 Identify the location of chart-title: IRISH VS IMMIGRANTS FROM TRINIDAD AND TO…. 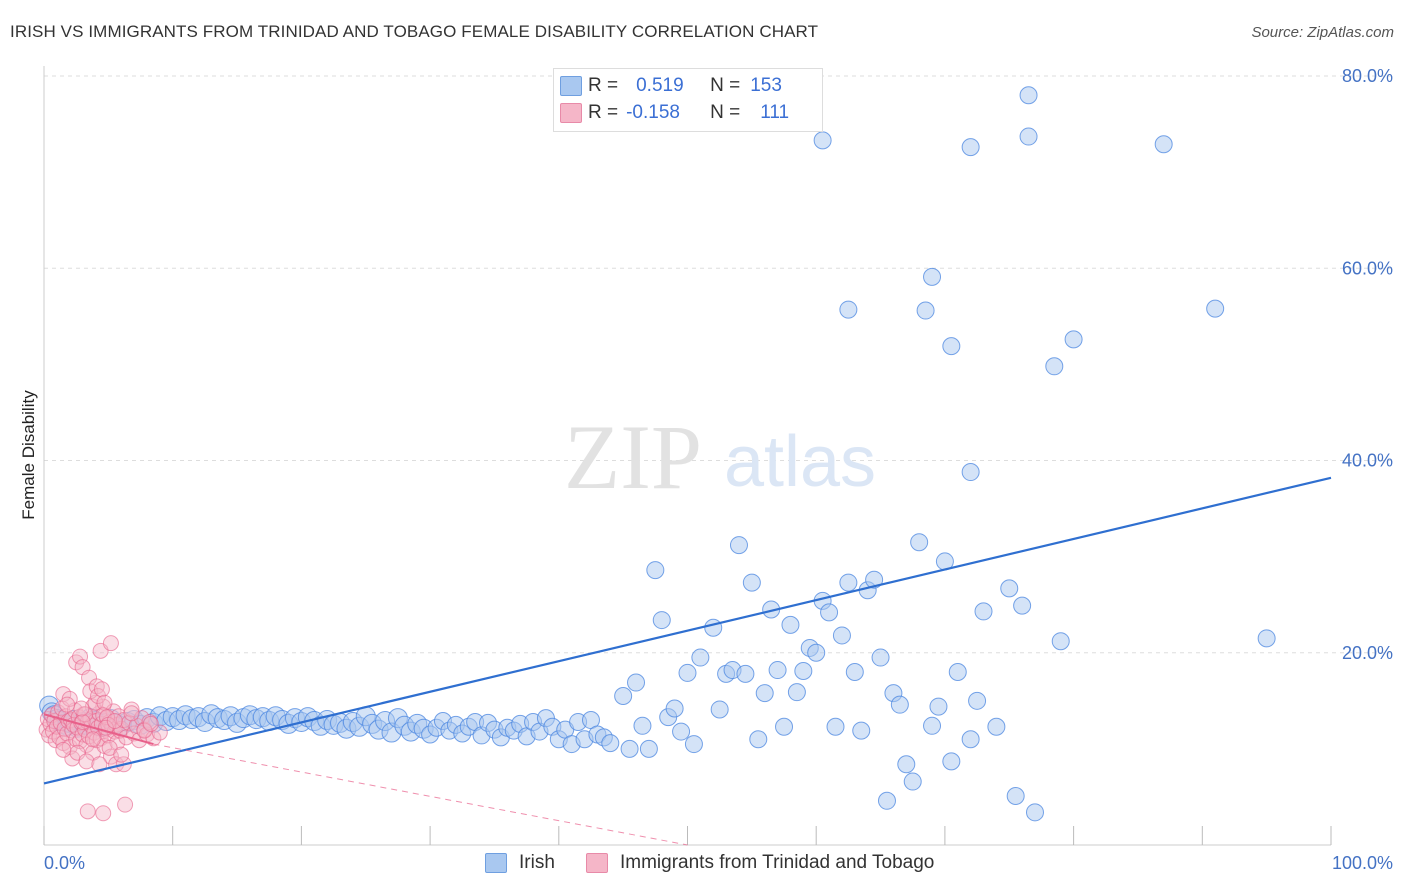
(414, 31).